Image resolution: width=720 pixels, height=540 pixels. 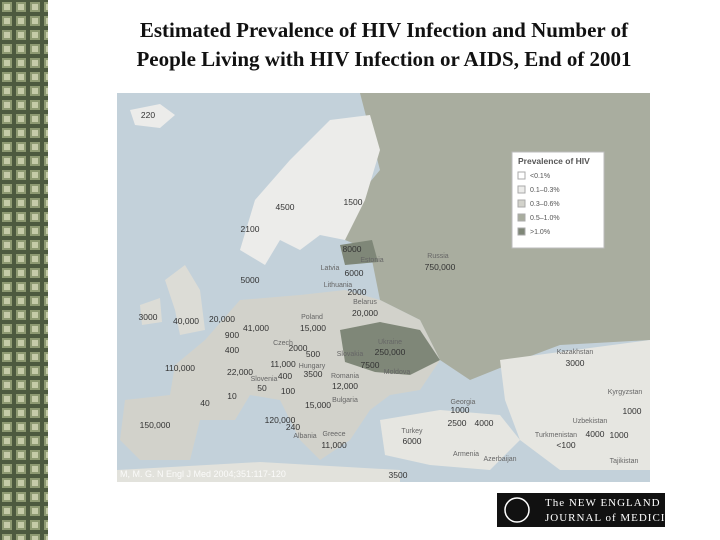 What do you see at coordinates (603, 503) in the screenshot?
I see `logo-text: The NEW ENGLAND` at bounding box center [603, 503].